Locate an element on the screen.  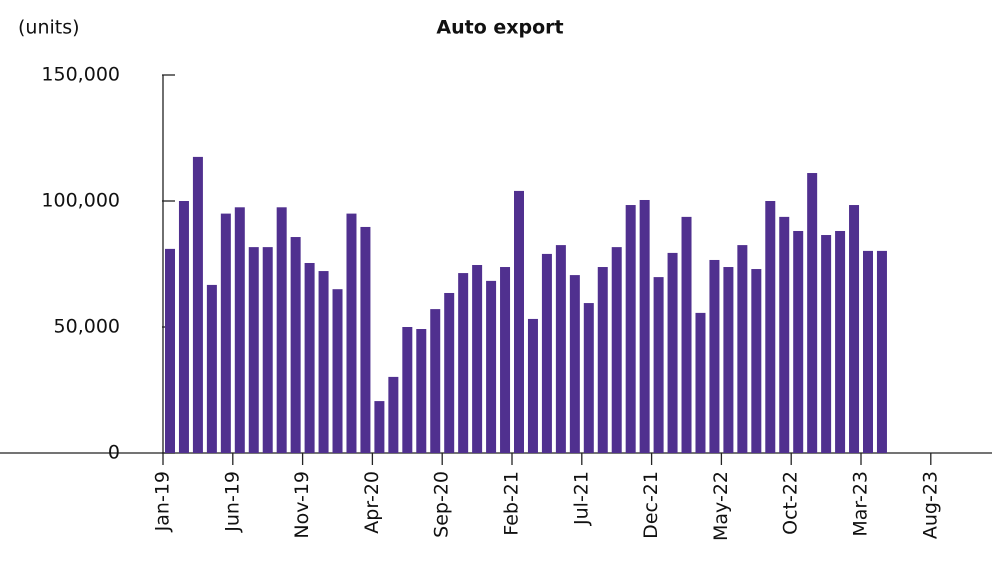
x-tick-label: Feb-21 is located at coordinates (512, 503).